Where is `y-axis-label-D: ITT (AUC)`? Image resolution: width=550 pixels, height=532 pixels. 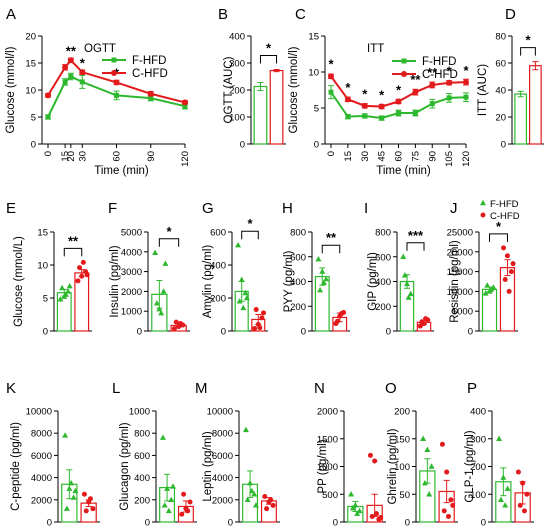 y-axis-label-D: ITT (AUC) is located at coordinates (483, 90).